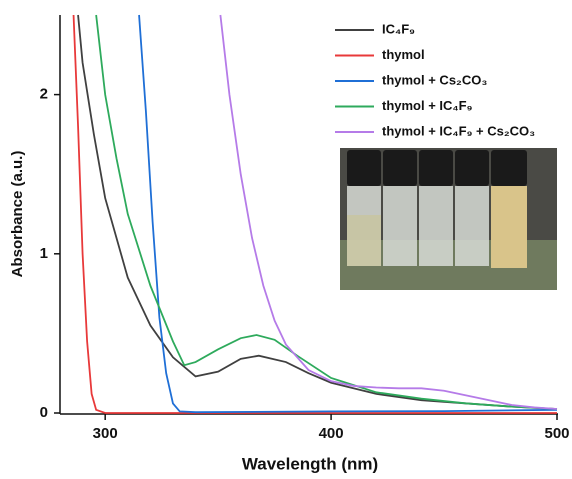 Image resolution: width=572 pixels, height=479 pixels. What do you see at coordinates (331, 433) in the screenshot?
I see `x-tick-label: 400` at bounding box center [331, 433].